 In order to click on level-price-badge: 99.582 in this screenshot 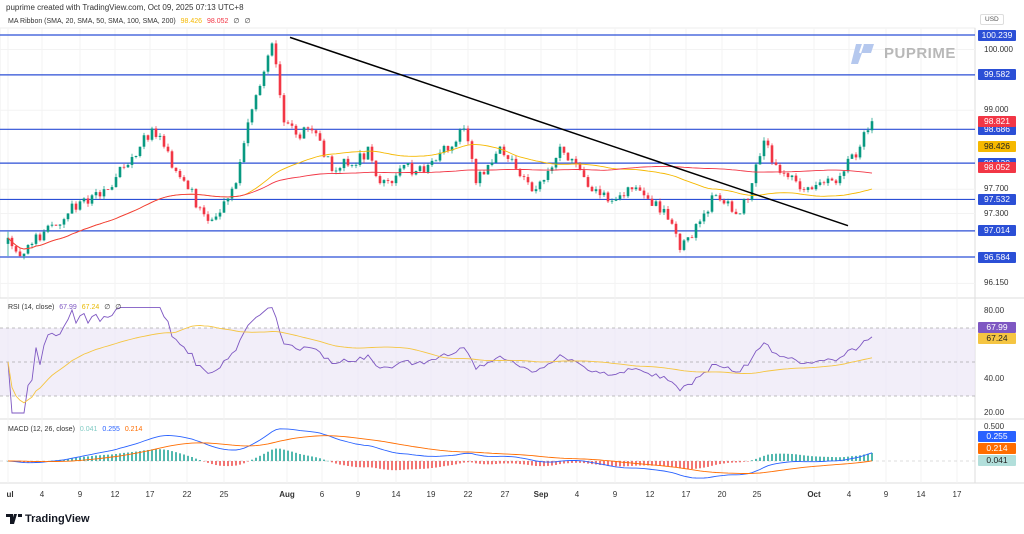, I will do `click(997, 75)`.